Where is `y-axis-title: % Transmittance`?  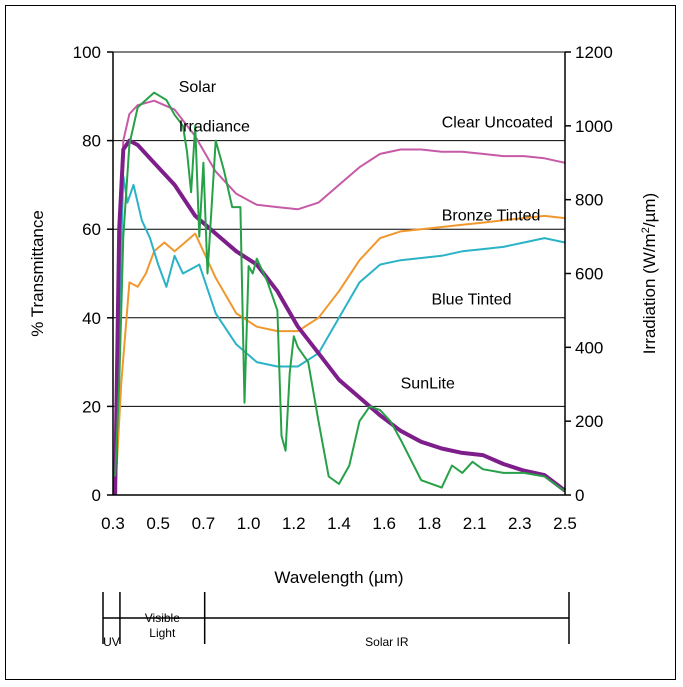 y-axis-title: % Transmittance is located at coordinates (37, 273).